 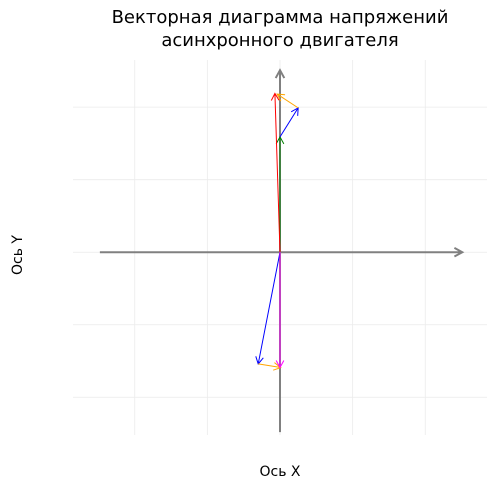 What do you see at coordinates (18, 255) in the screenshot?
I see `y-axis-label: Ось Y` at bounding box center [18, 255].